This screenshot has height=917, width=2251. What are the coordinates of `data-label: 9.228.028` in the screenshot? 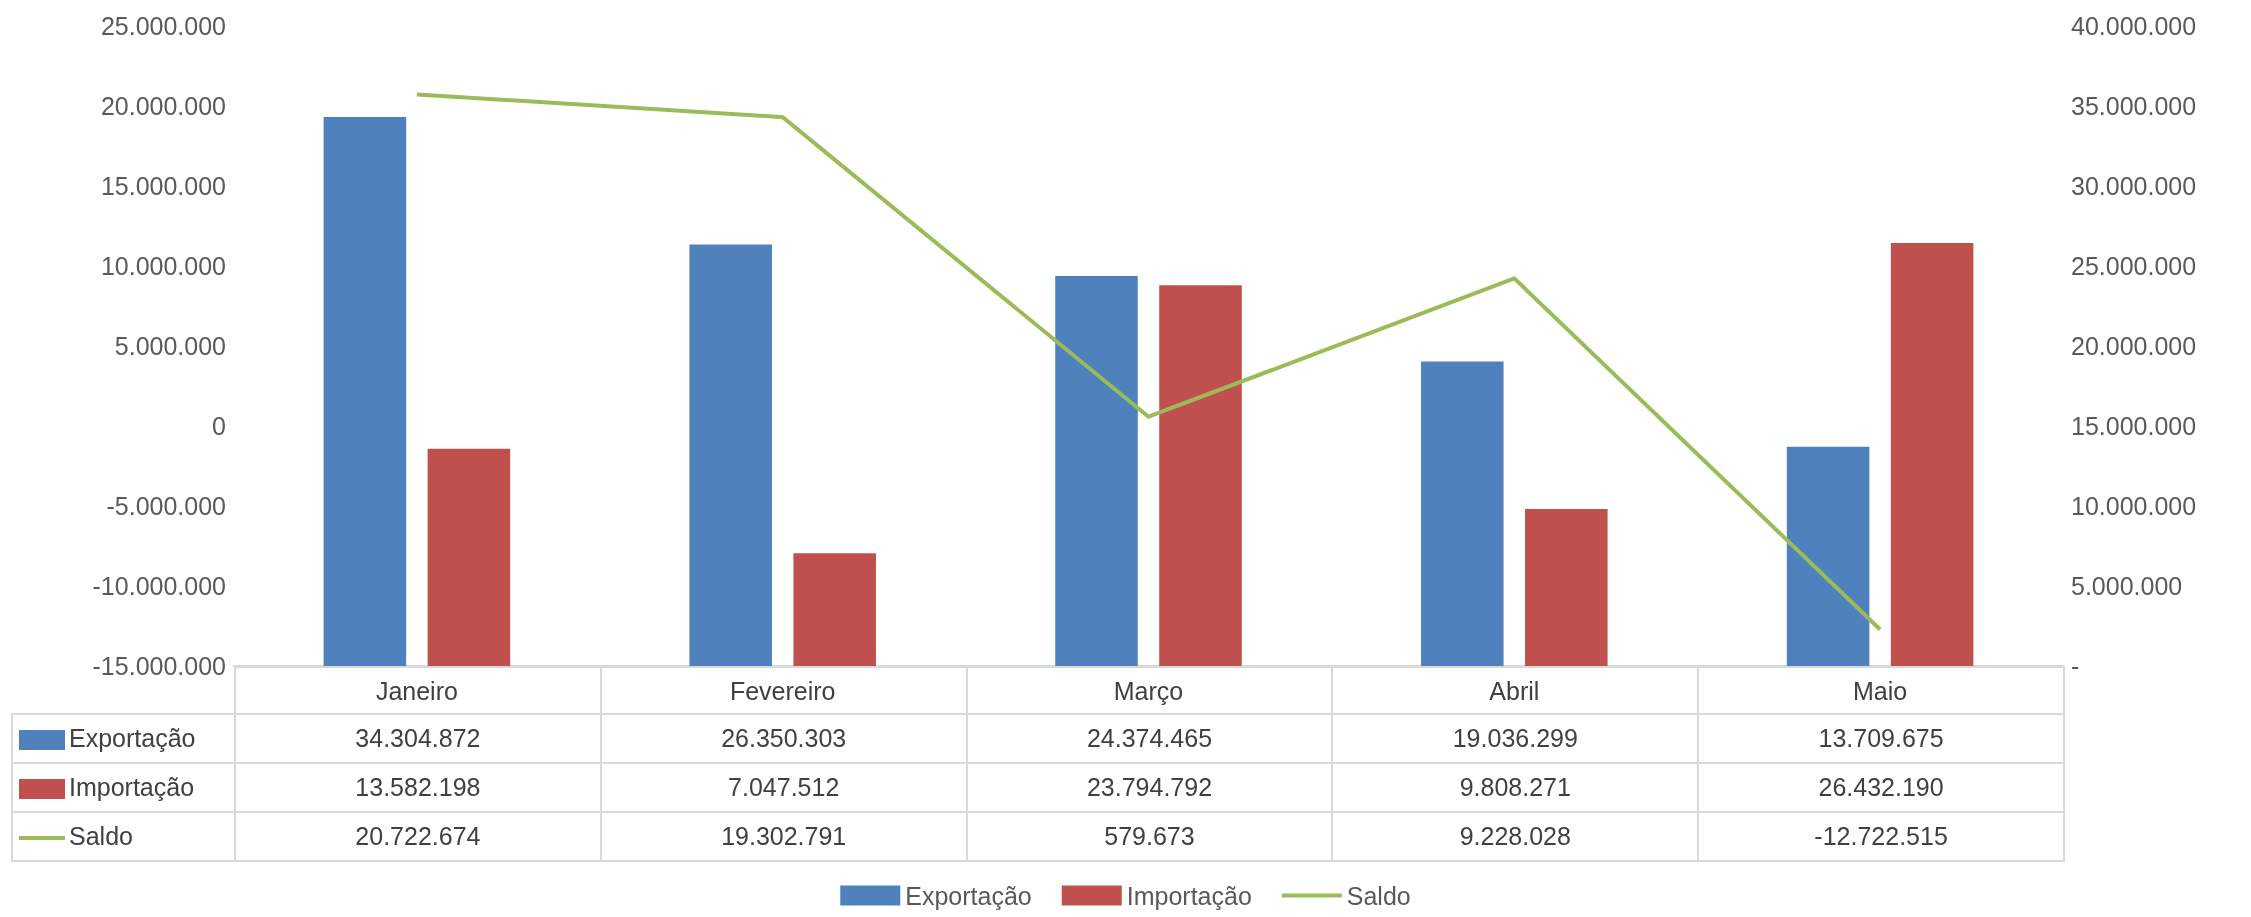 It's located at (1515, 836).